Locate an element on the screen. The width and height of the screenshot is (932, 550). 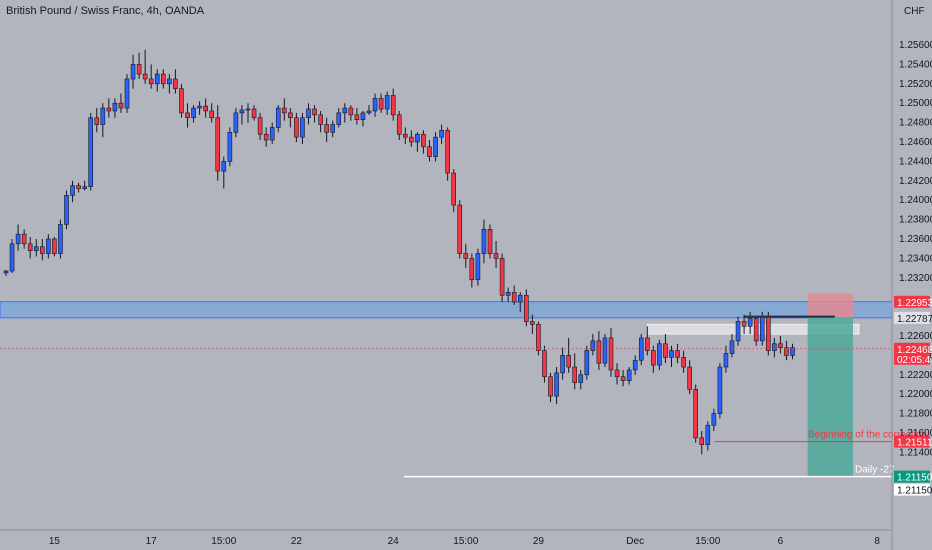
price-badge: 1.21150 is located at coordinates (913, 477).